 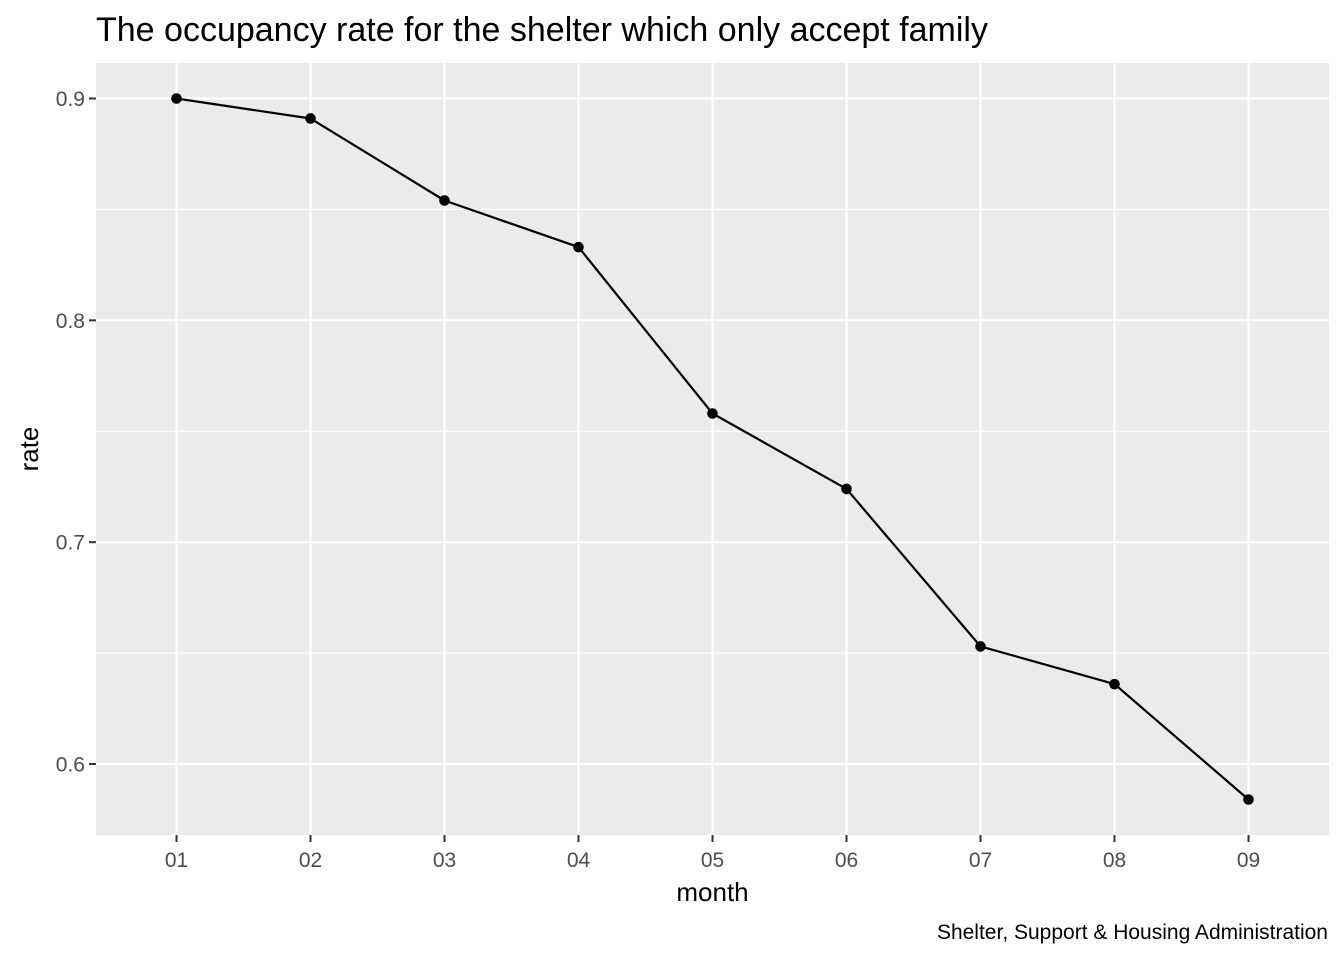 What do you see at coordinates (176, 860) in the screenshot?
I see `x-tick-label: 01` at bounding box center [176, 860].